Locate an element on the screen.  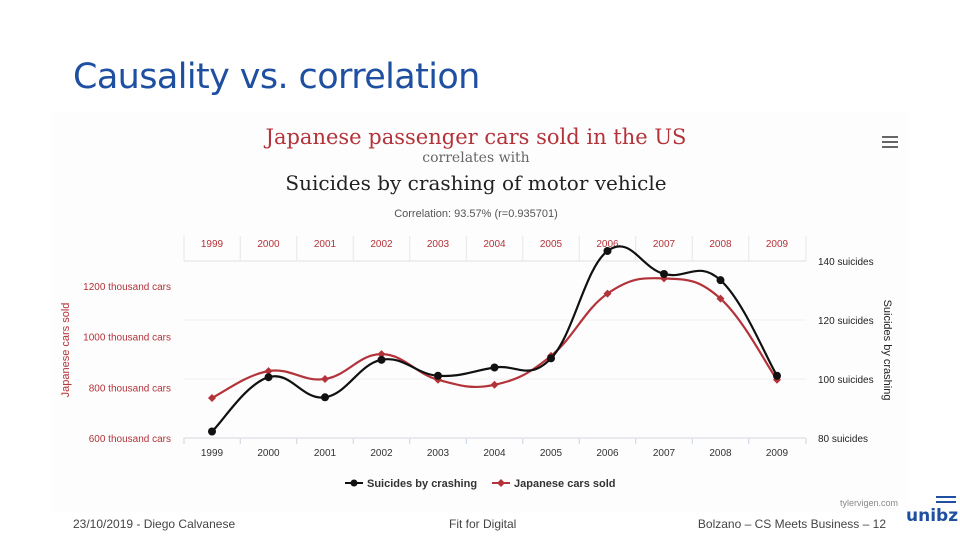
x-tick-label-bottom: 2003 is located at coordinates (438, 453).